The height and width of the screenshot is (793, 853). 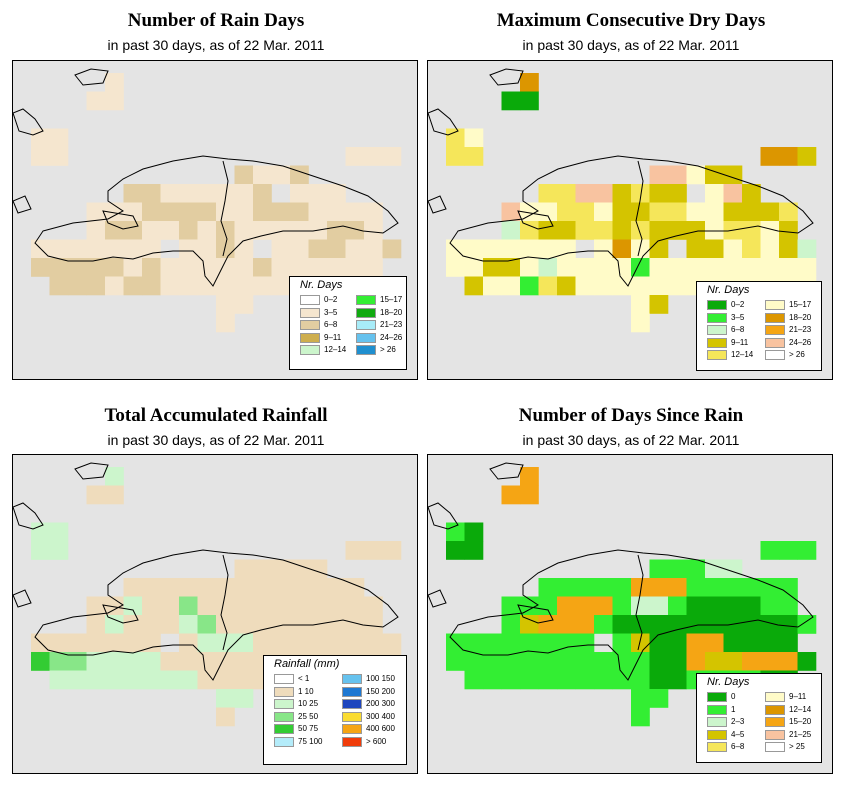 I want to click on legend-label: 24–26, so click(x=391, y=337).